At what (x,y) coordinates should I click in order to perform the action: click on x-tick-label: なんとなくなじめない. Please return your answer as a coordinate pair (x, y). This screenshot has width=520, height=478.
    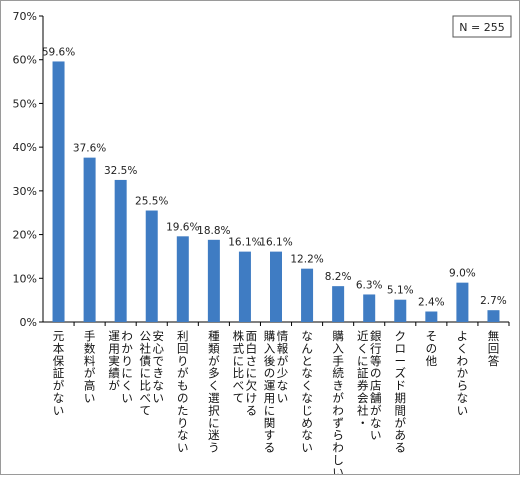
    Looking at the image, I should click on (307, 392).